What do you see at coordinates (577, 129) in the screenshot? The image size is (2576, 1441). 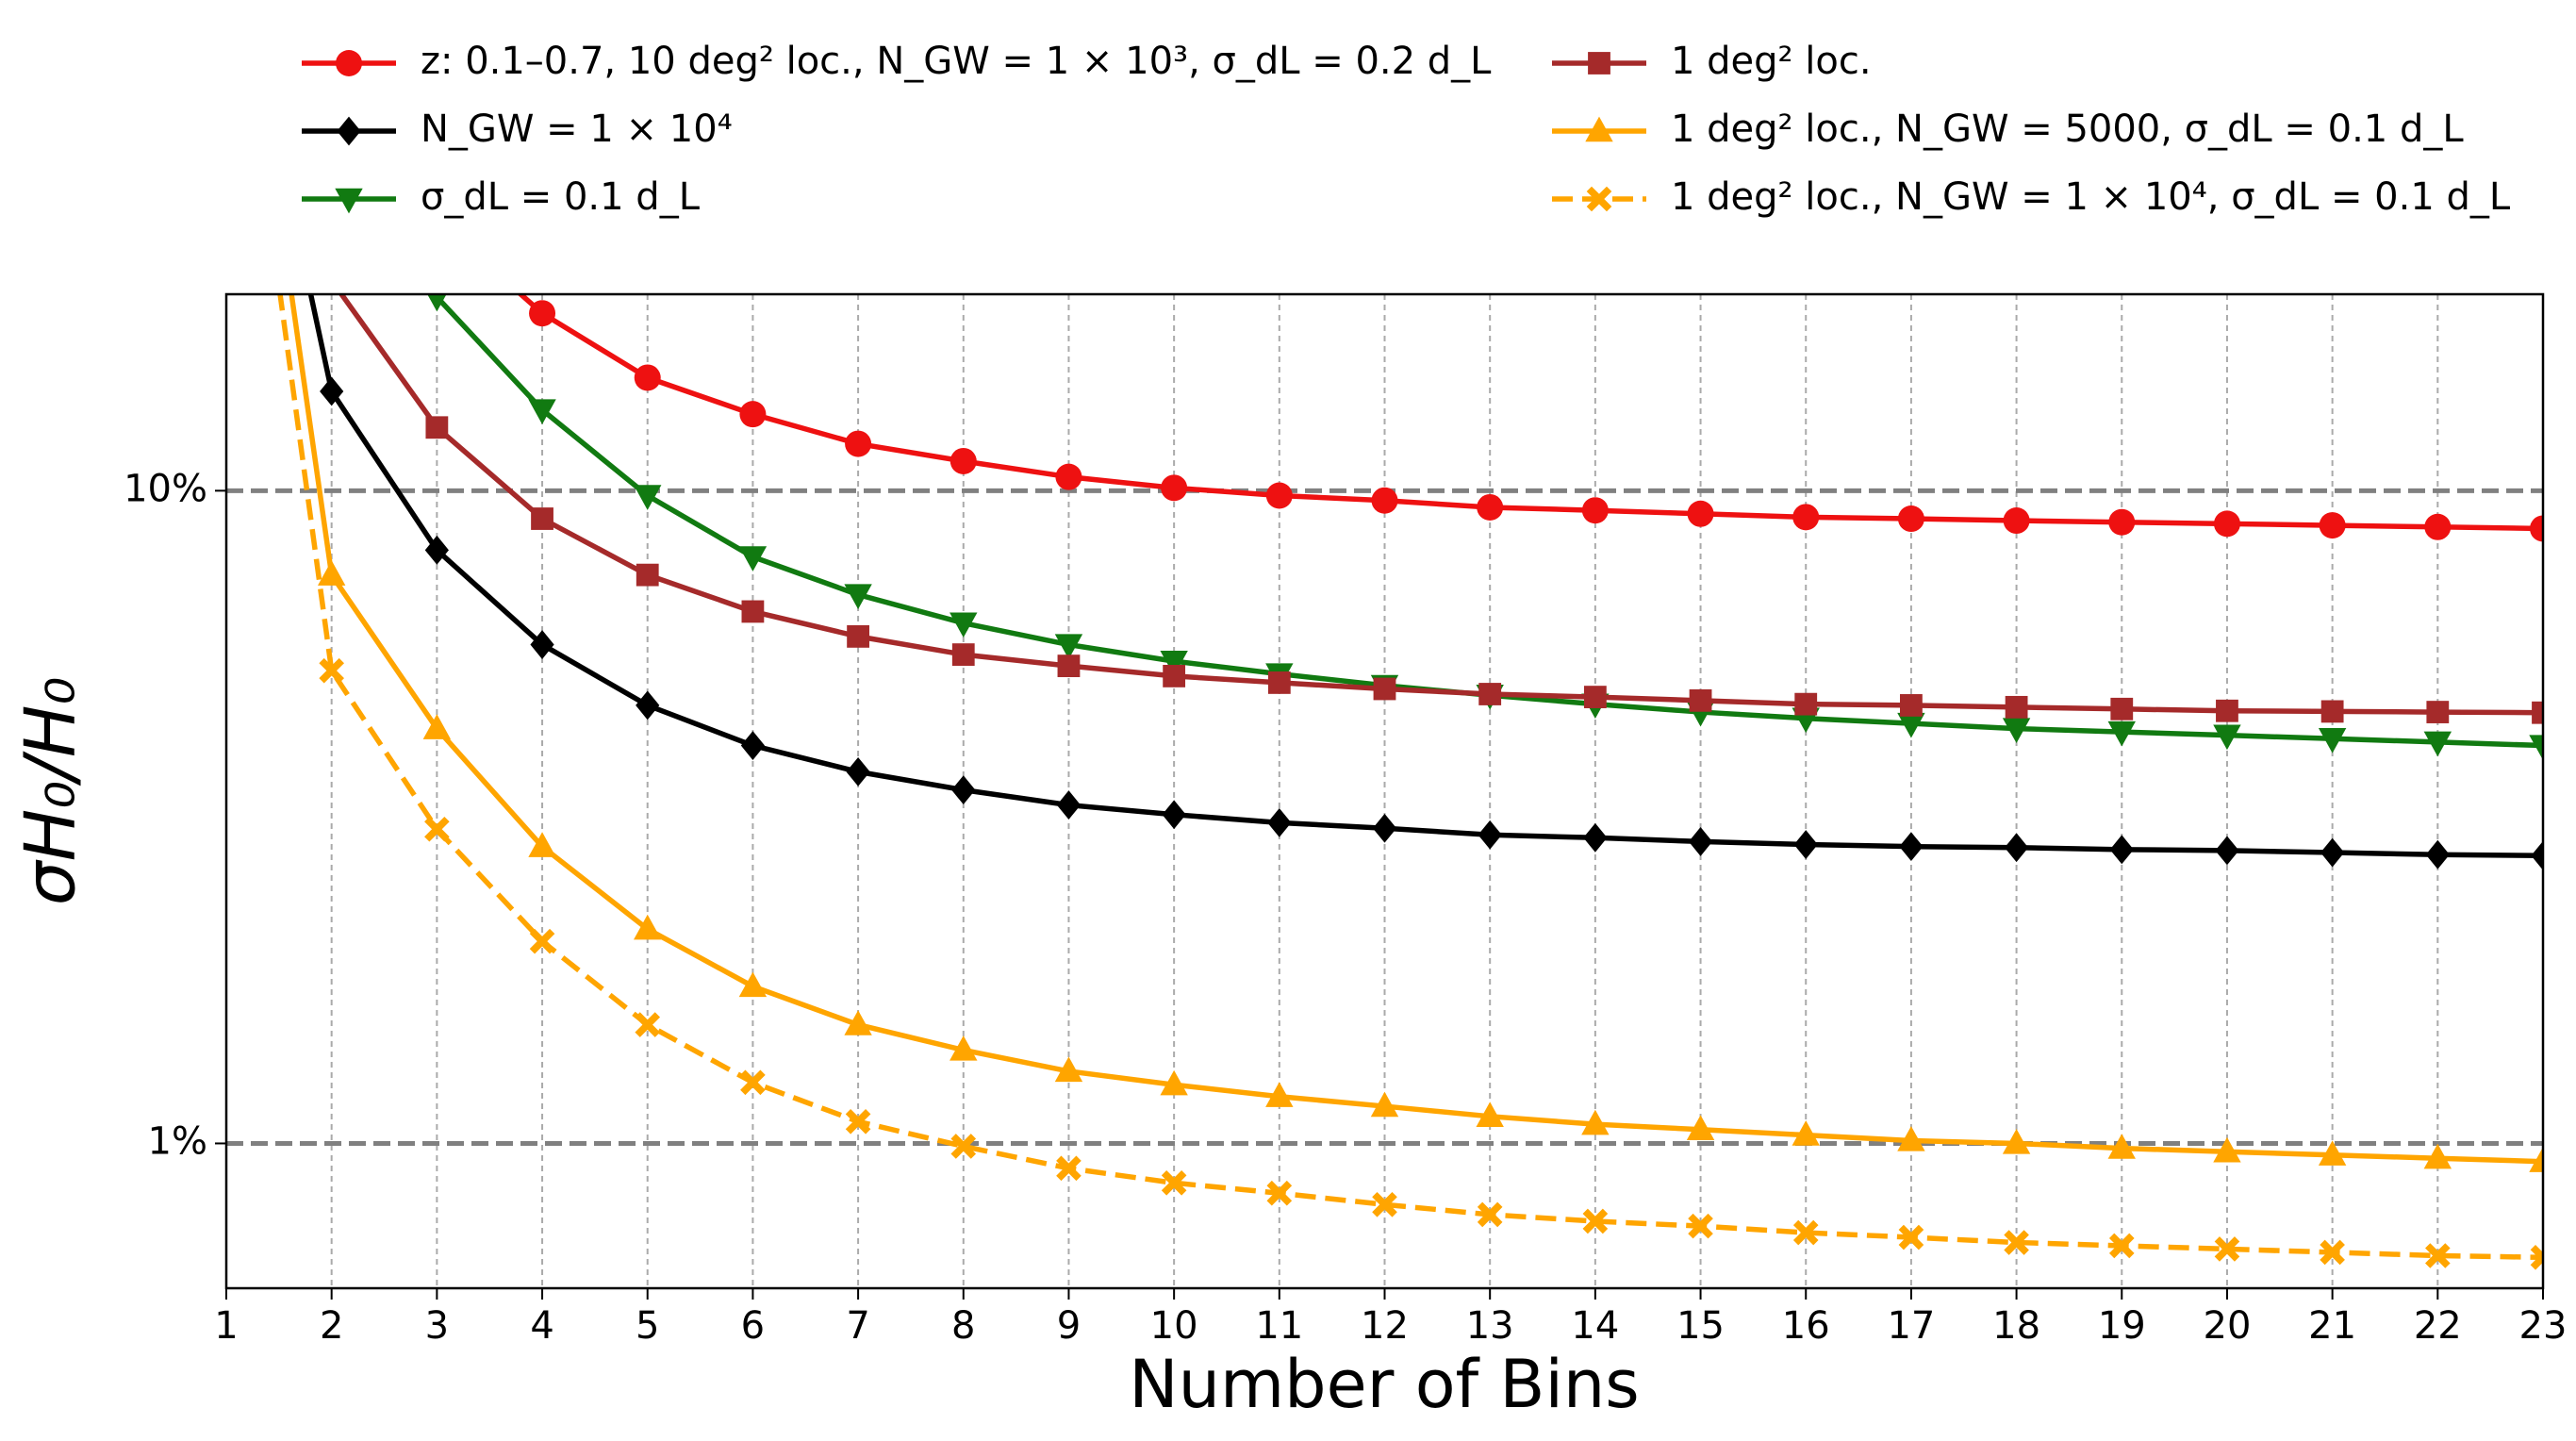 I see `legend-label: N_GW = 1 × 10⁴` at bounding box center [577, 129].